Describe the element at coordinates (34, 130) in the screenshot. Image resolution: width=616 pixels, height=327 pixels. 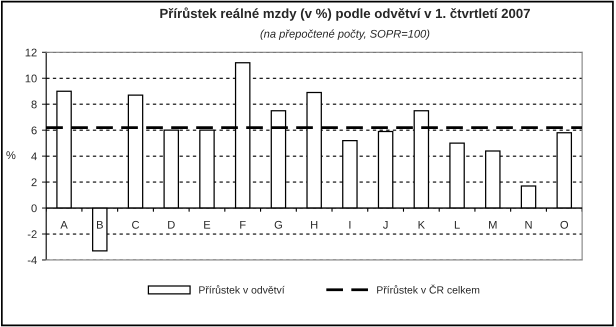
I see `y-tick-label: 6` at that location.